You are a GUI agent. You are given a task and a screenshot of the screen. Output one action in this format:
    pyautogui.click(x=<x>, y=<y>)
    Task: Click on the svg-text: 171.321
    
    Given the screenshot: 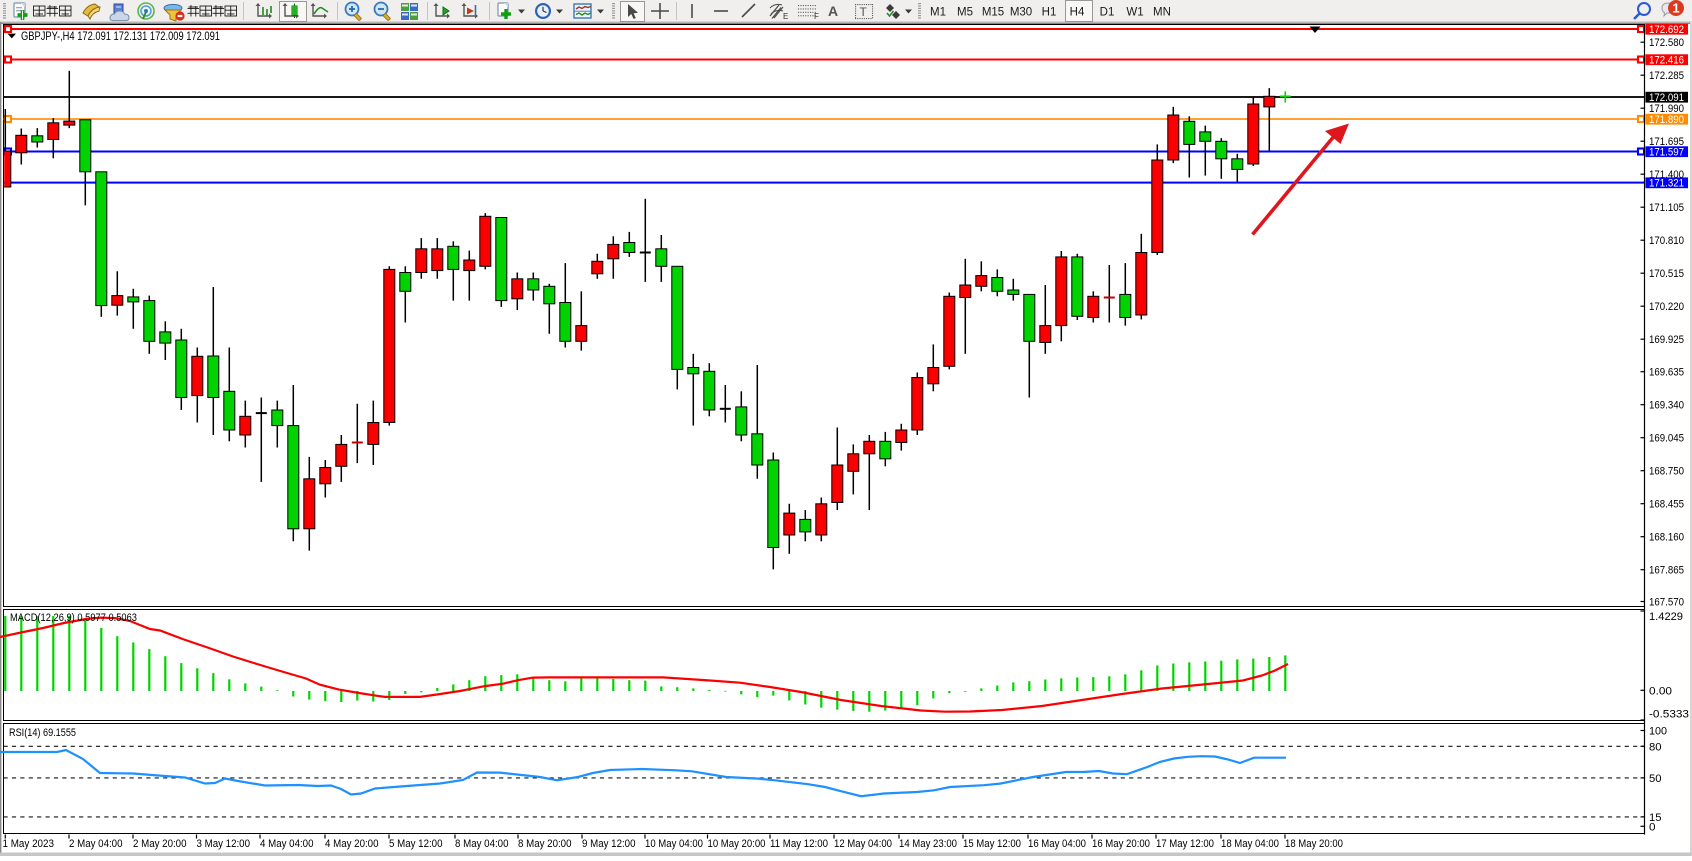 What is the action you would take?
    pyautogui.click(x=1666, y=184)
    